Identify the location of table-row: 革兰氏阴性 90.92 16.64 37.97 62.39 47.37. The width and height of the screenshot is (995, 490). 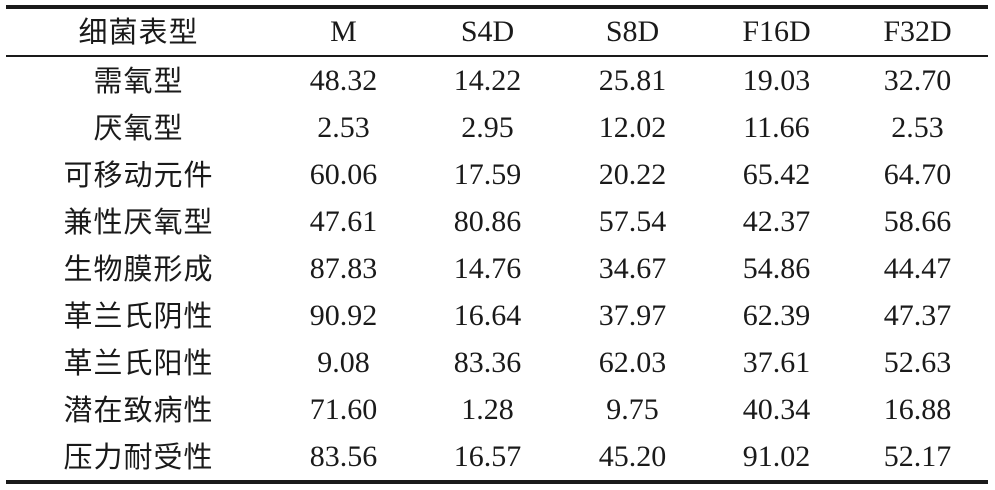
(497, 315).